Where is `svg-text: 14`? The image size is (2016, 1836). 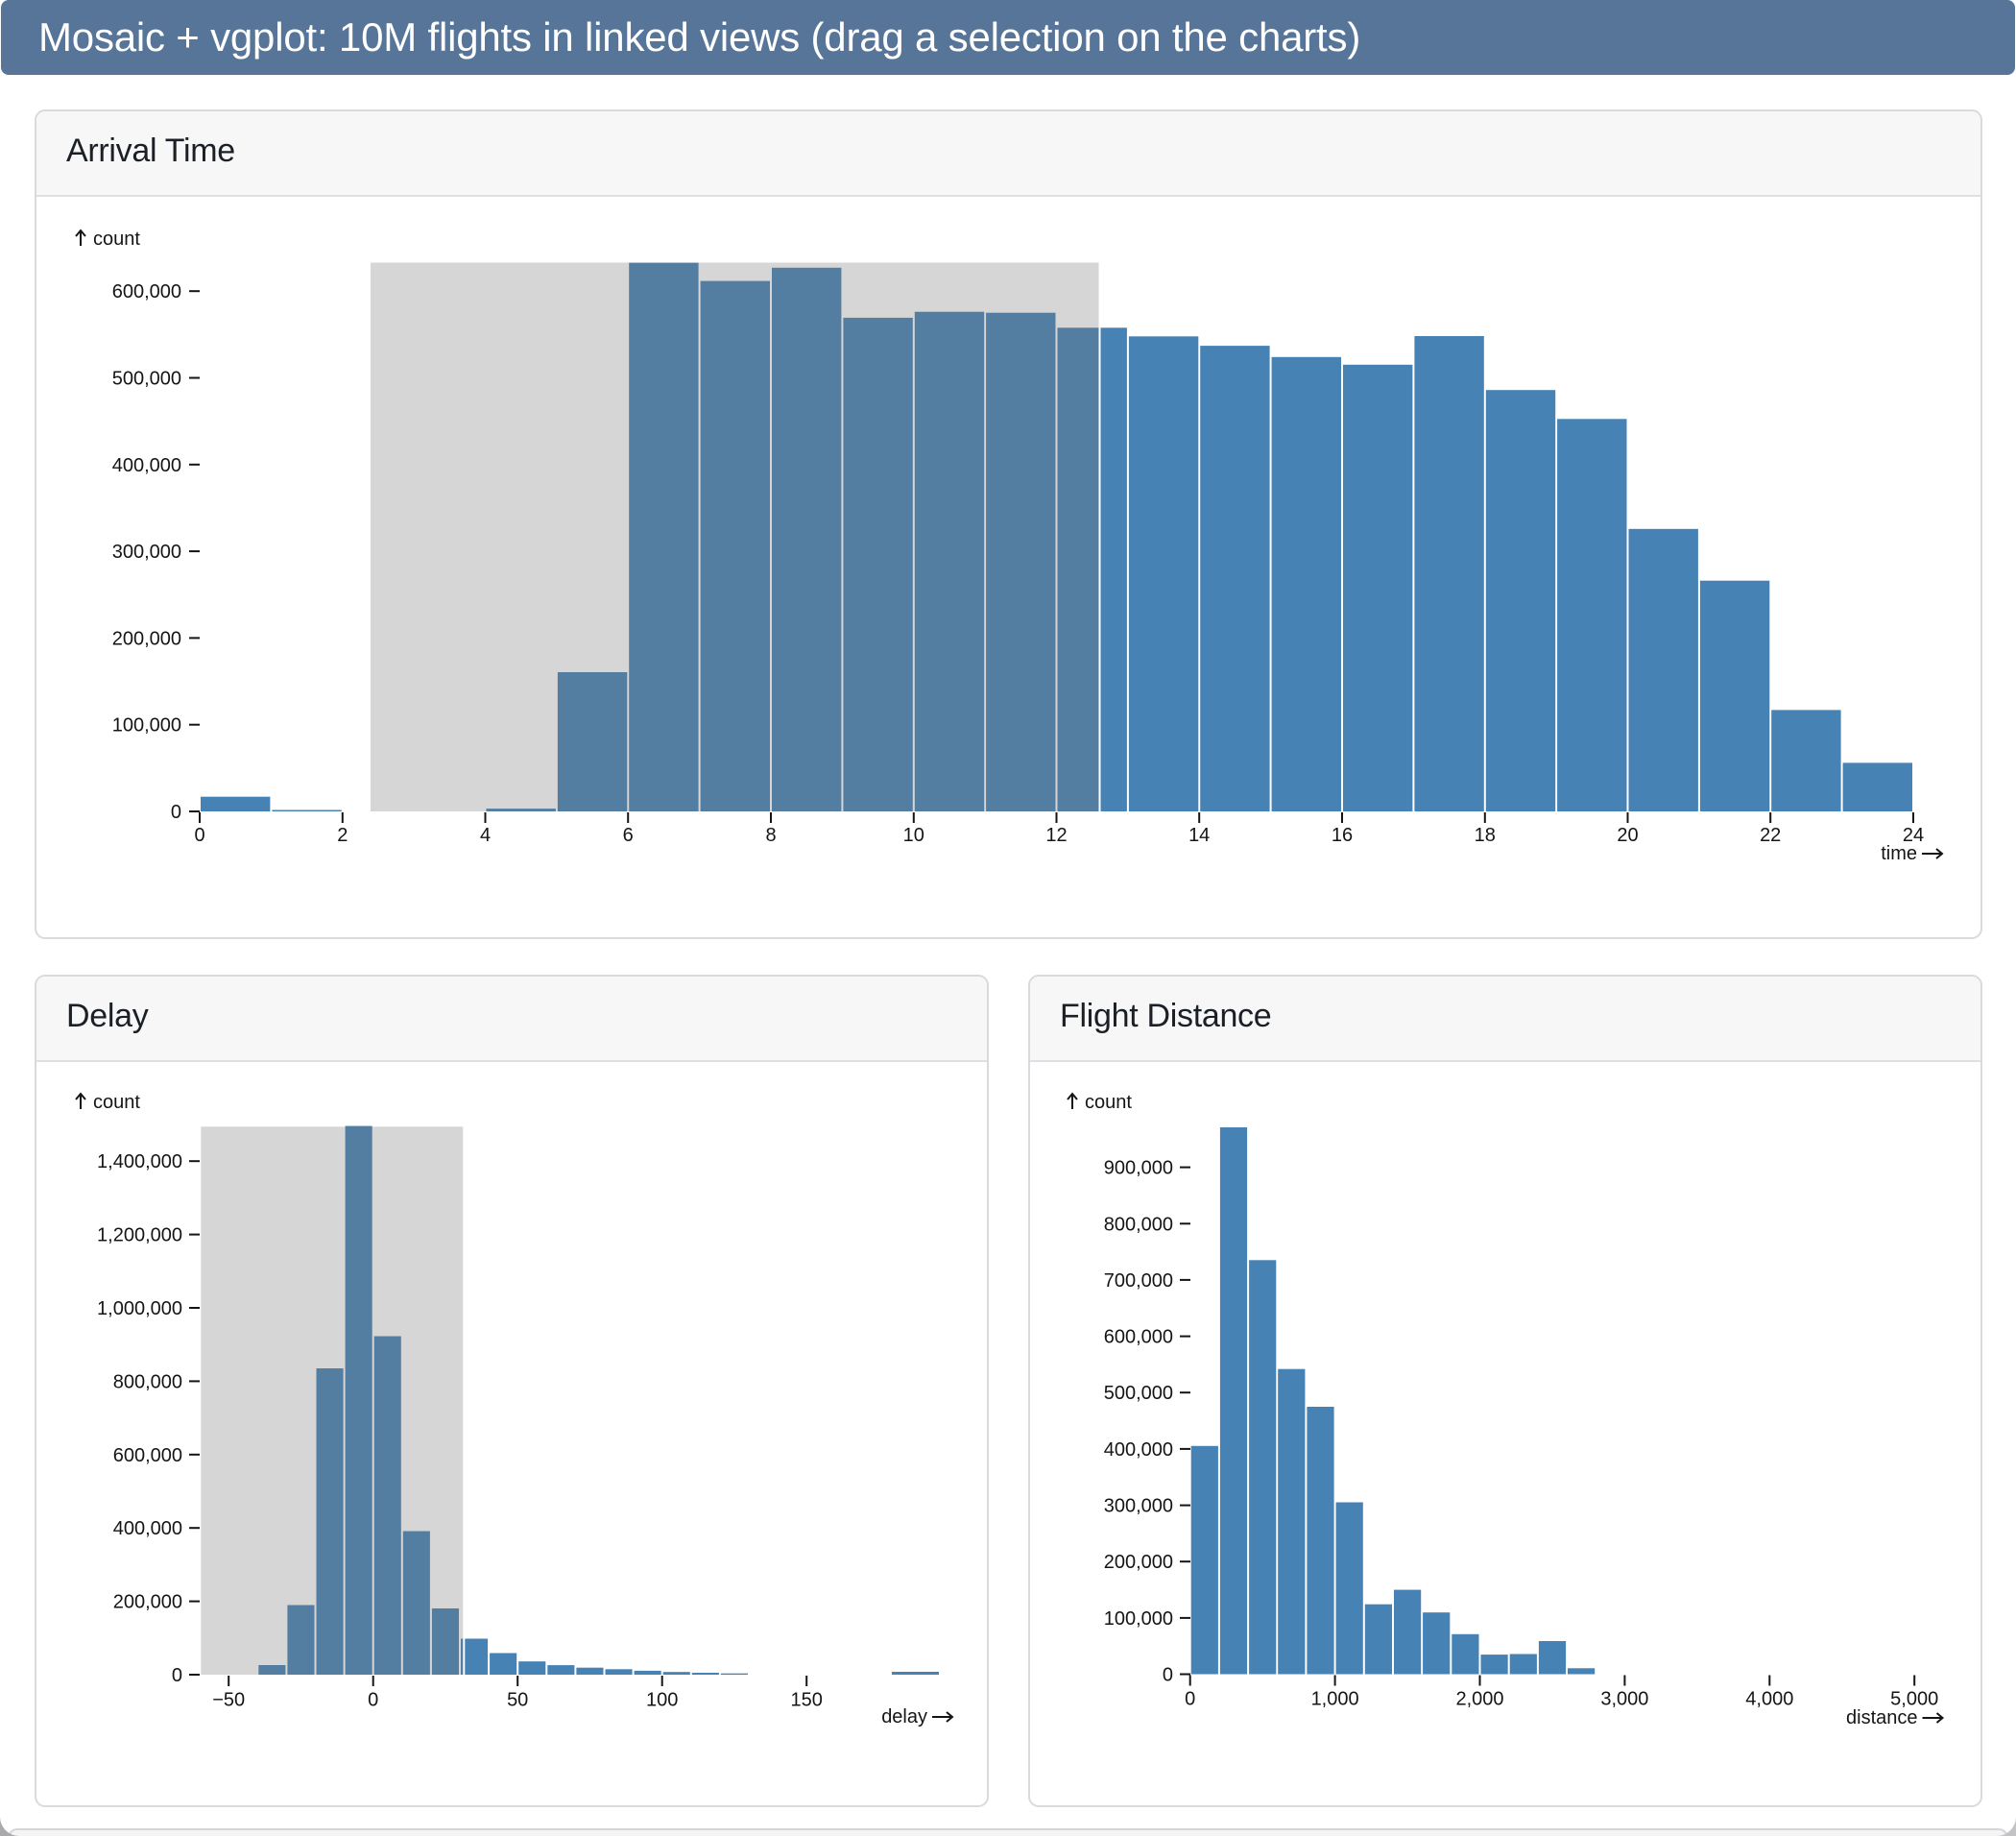 svg-text: 14 is located at coordinates (1199, 835).